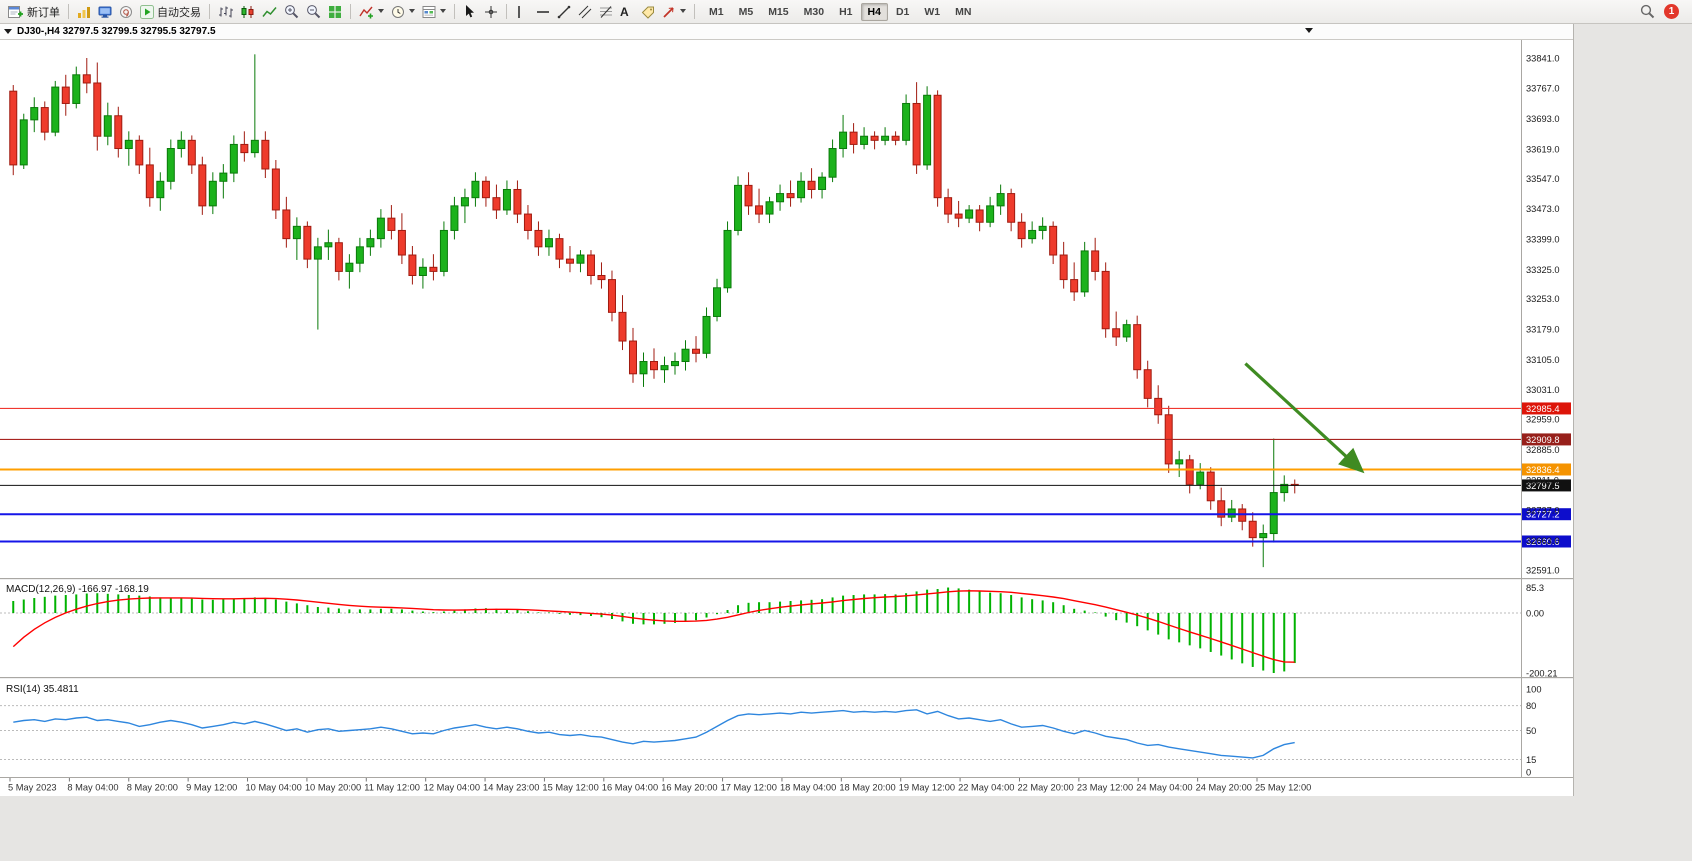 This screenshot has width=1692, height=861. Describe the element at coordinates (902, 12) in the screenshot. I see `timeframe-d1: D1` at that location.